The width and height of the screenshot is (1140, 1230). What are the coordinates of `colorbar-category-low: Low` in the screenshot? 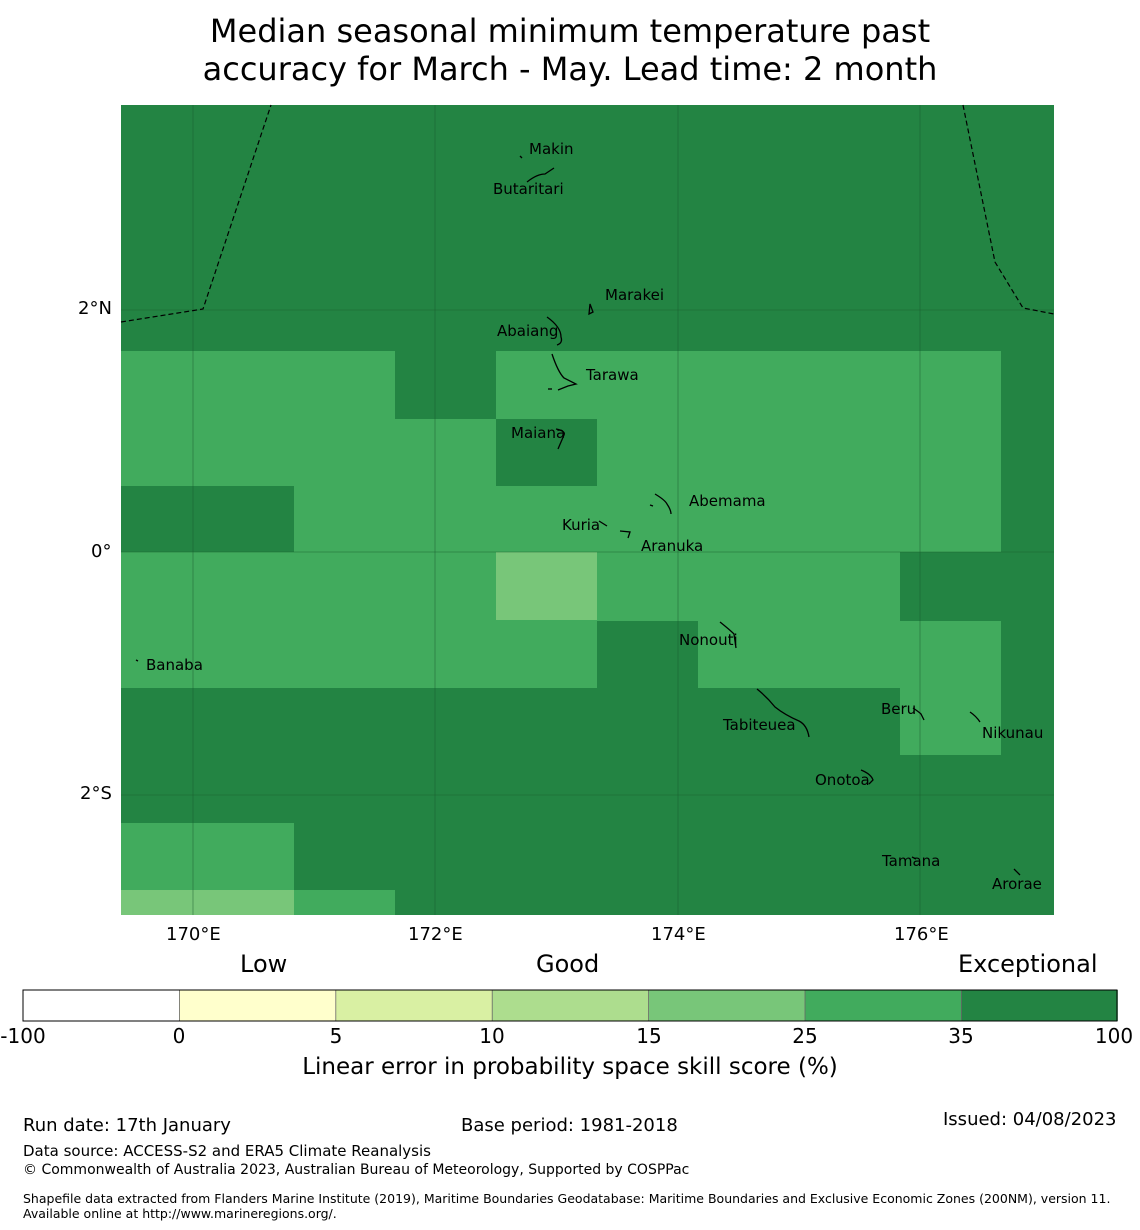 It's located at (264, 964).